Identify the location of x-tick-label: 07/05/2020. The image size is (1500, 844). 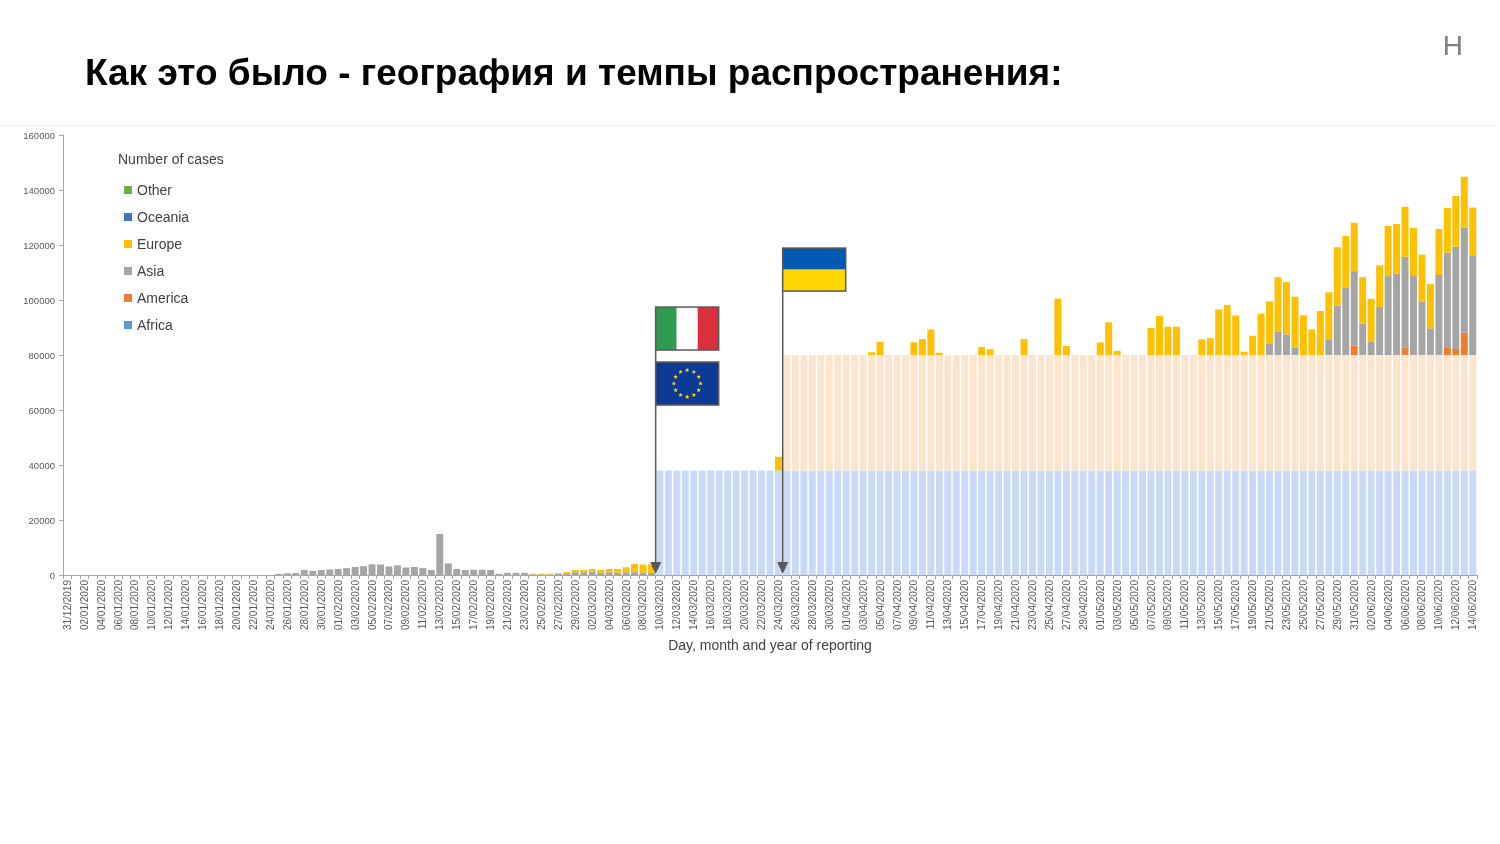
(1151, 605).